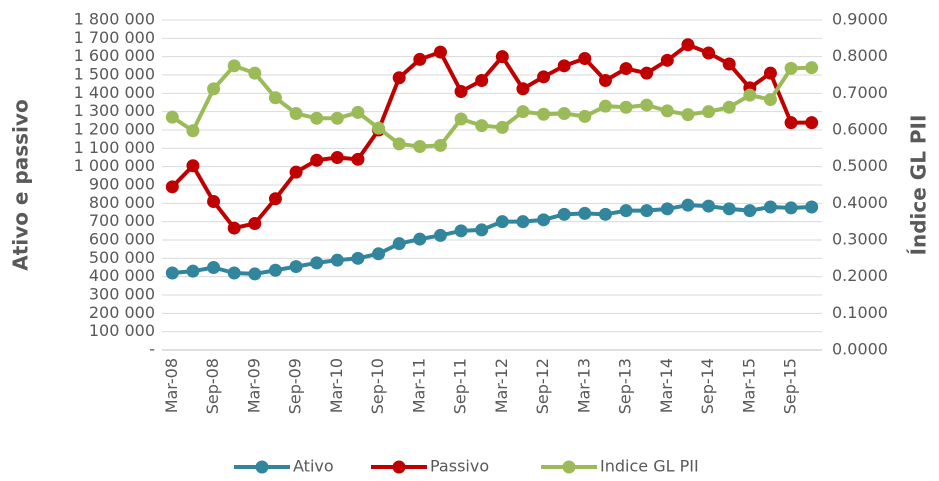 The image size is (939, 481). What do you see at coordinates (860, 92) in the screenshot?
I see `y2-tick-label: 0.7000` at bounding box center [860, 92].